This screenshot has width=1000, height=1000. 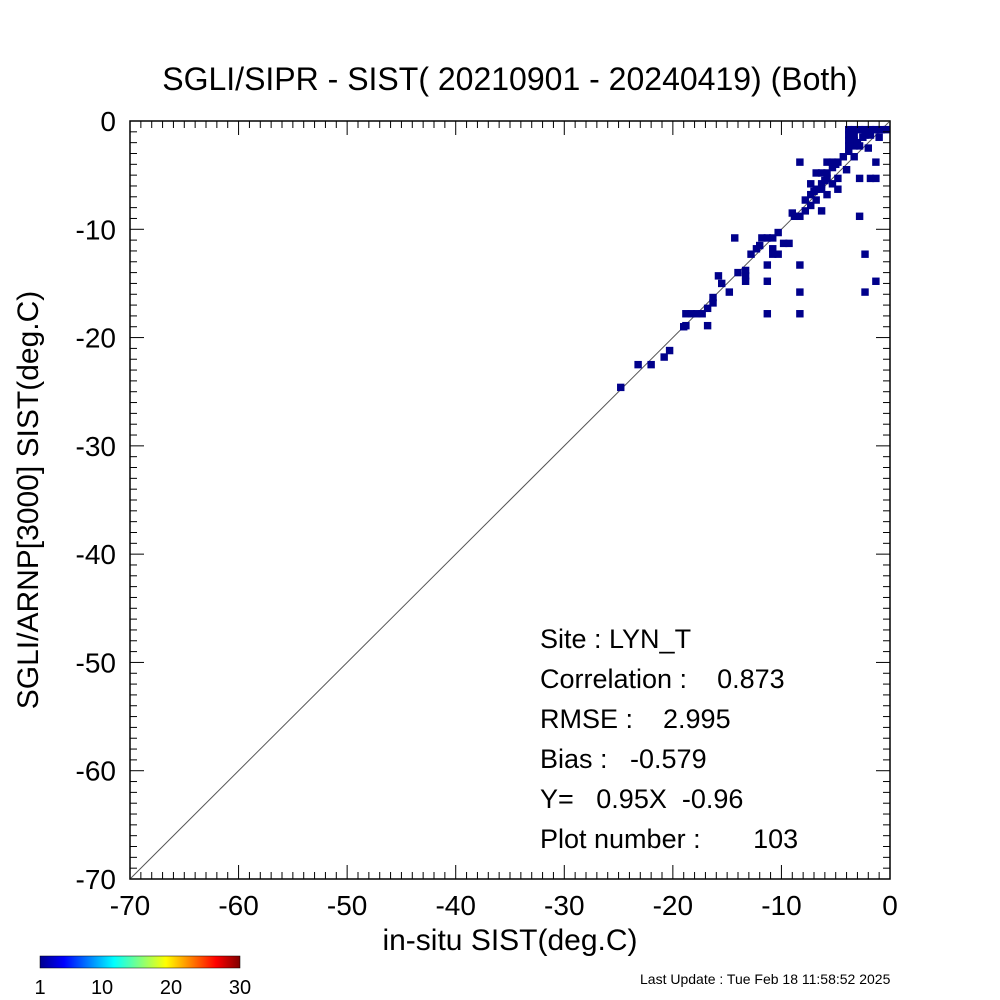 I want to click on data-points, so click(x=754, y=258).